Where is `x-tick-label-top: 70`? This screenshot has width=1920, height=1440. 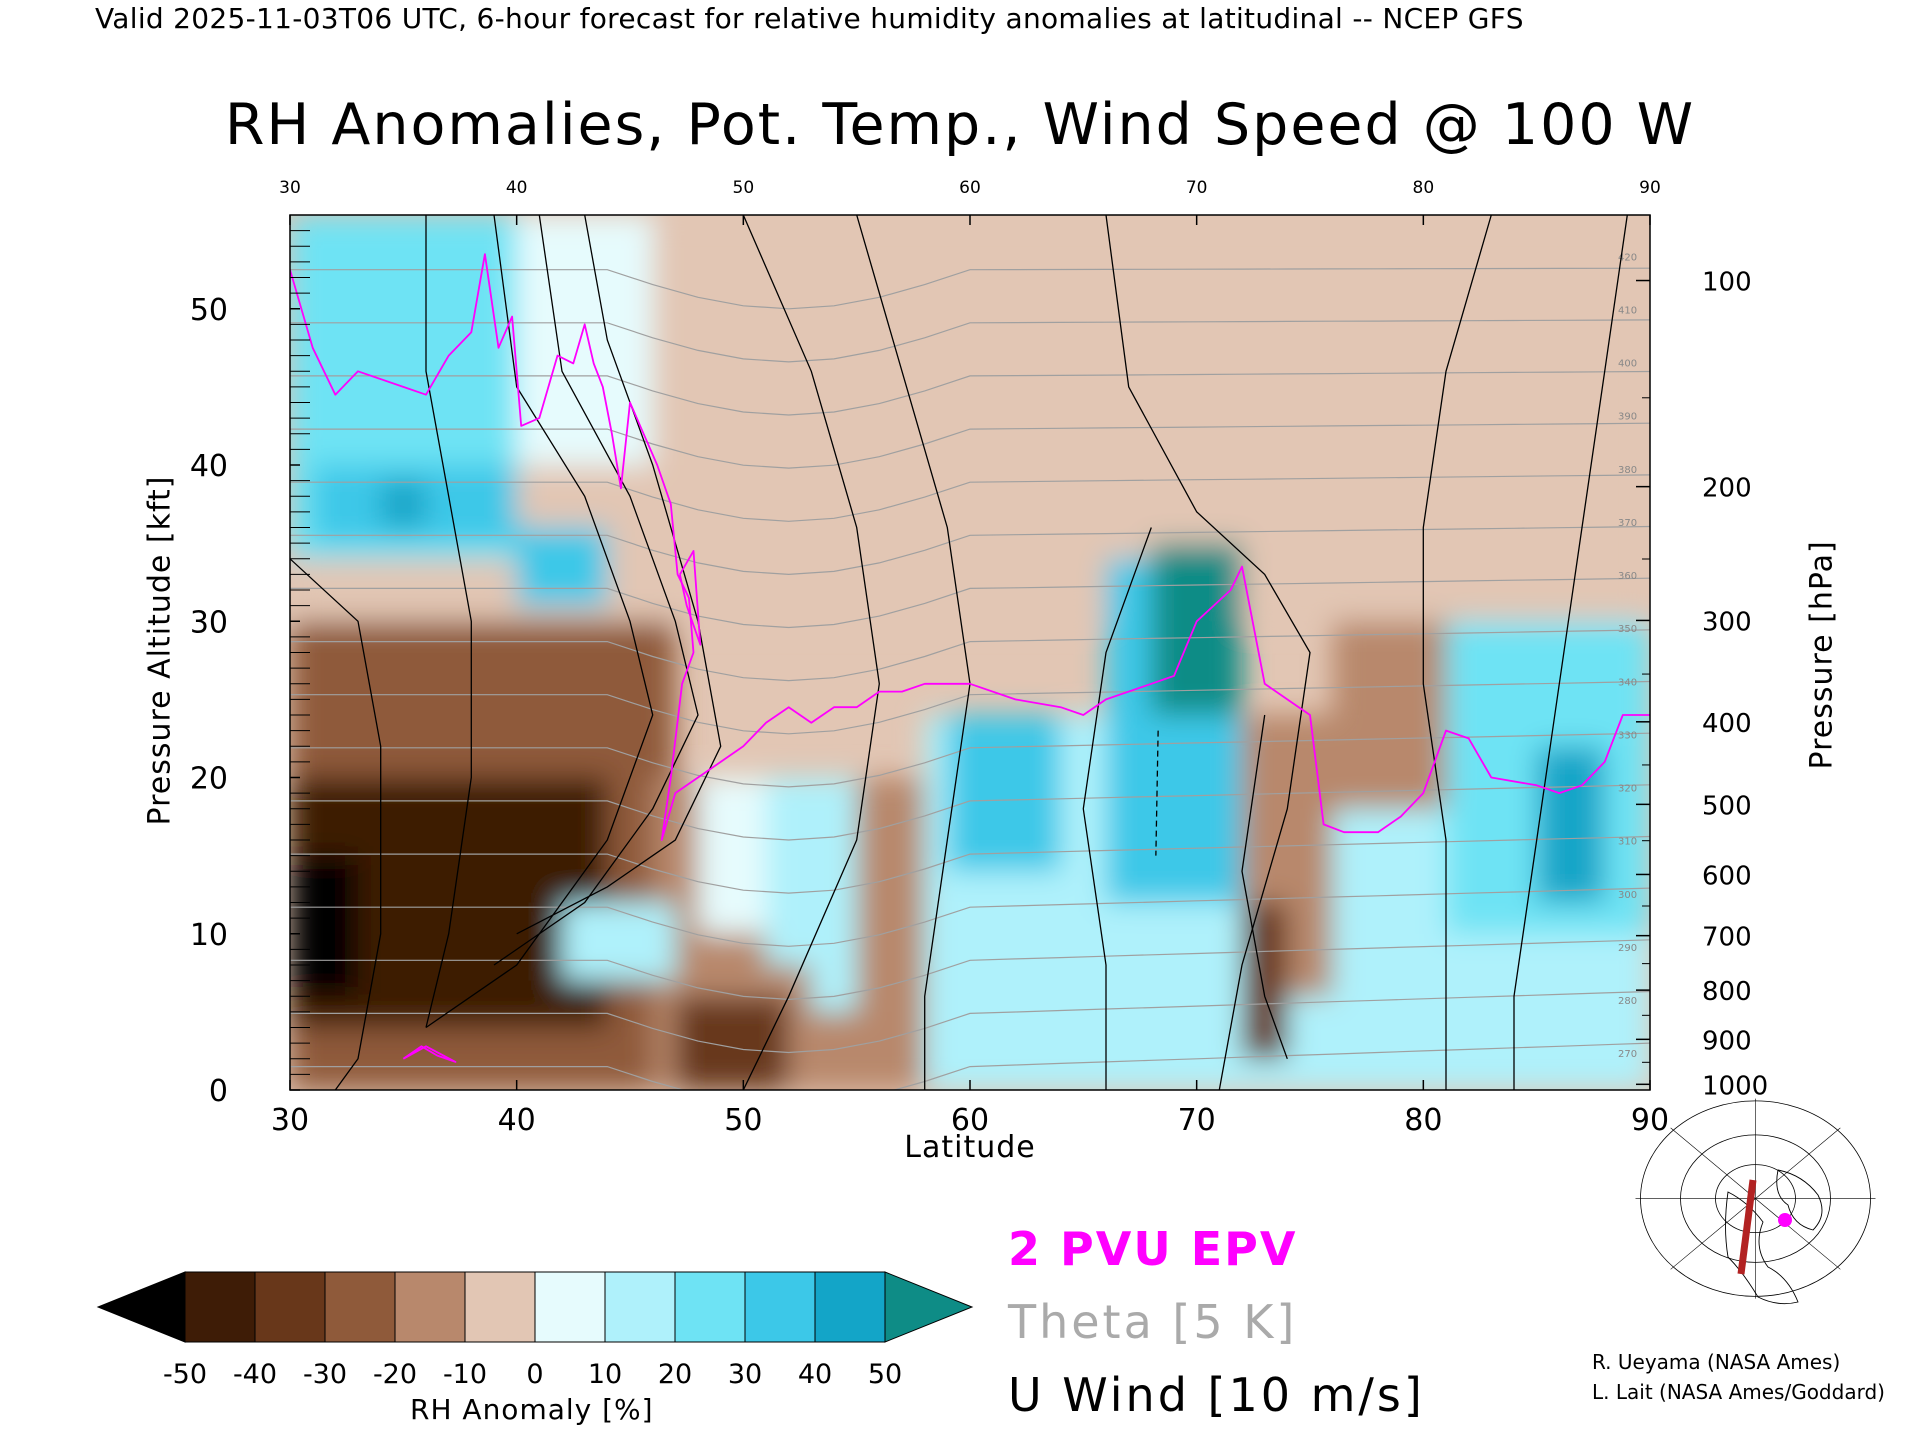 x-tick-label-top: 70 is located at coordinates (1197, 188).